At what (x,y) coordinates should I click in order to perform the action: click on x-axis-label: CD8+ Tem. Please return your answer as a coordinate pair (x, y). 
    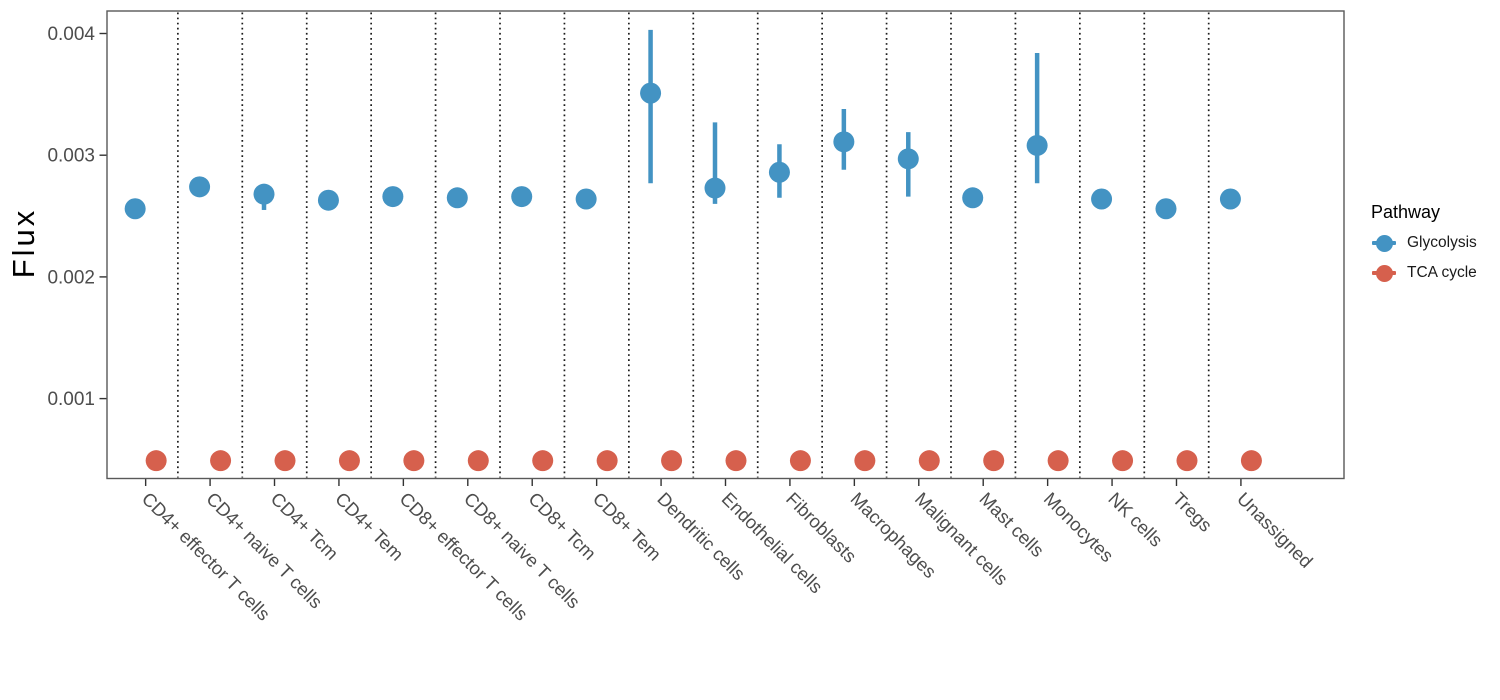
    Looking at the image, I should click on (627, 526).